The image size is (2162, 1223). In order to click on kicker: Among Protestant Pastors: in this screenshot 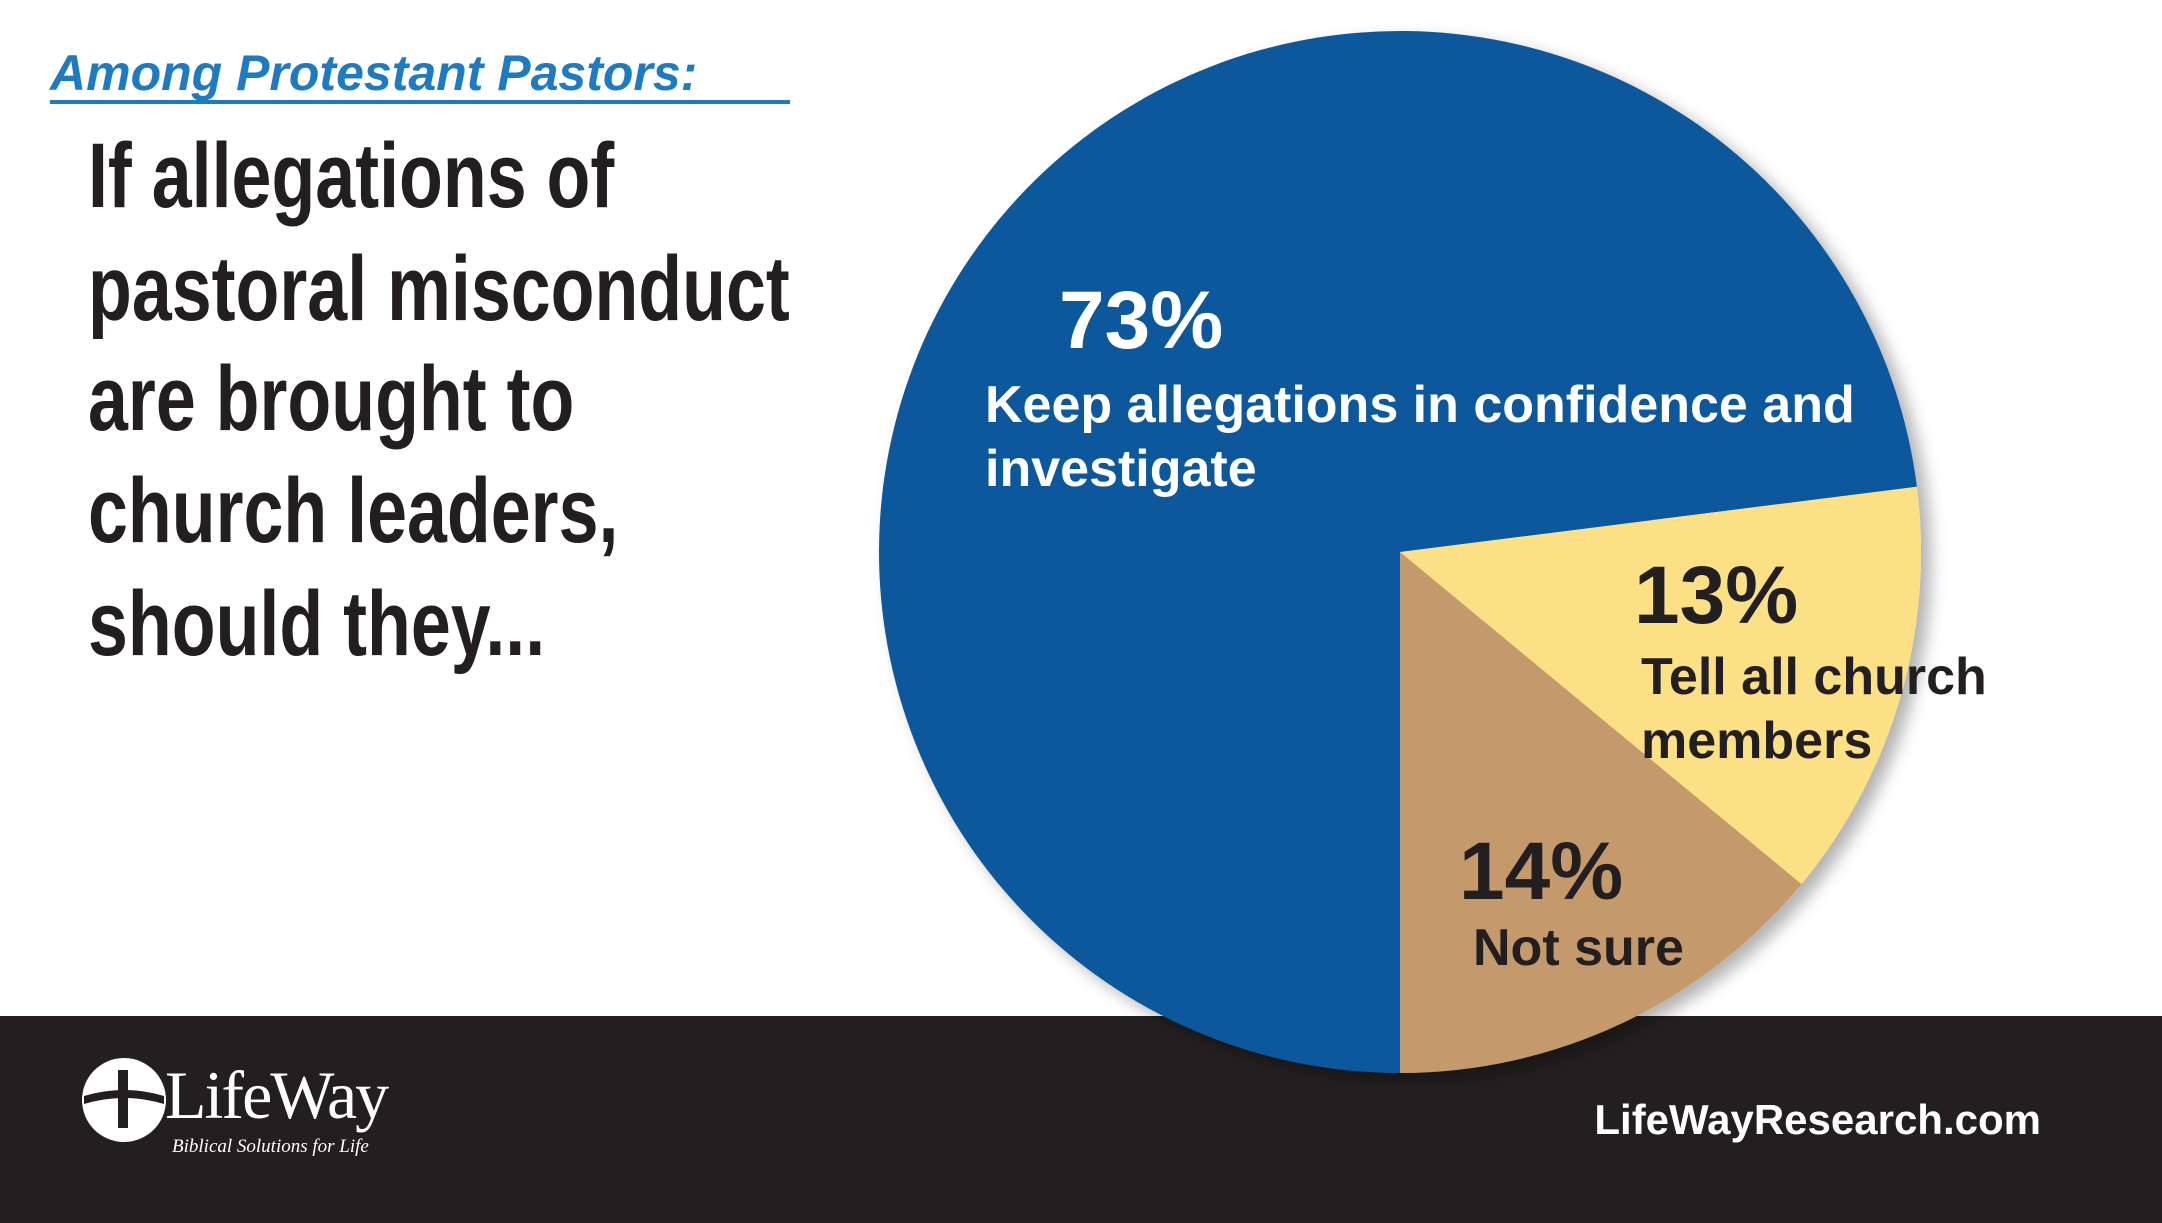, I will do `click(372, 73)`.